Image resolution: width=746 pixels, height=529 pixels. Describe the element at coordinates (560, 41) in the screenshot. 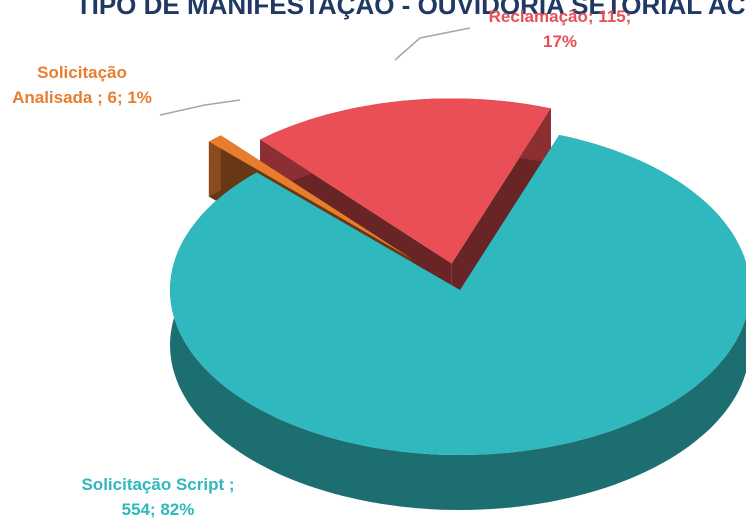

I see `data-label: 17%` at that location.